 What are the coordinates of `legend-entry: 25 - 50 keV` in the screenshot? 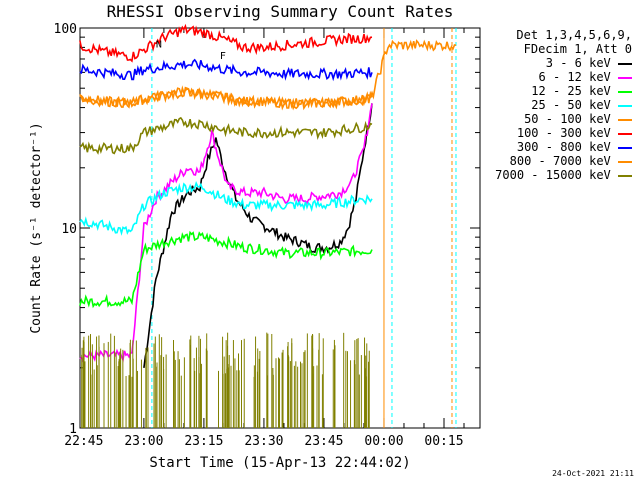 It's located at (581, 105).